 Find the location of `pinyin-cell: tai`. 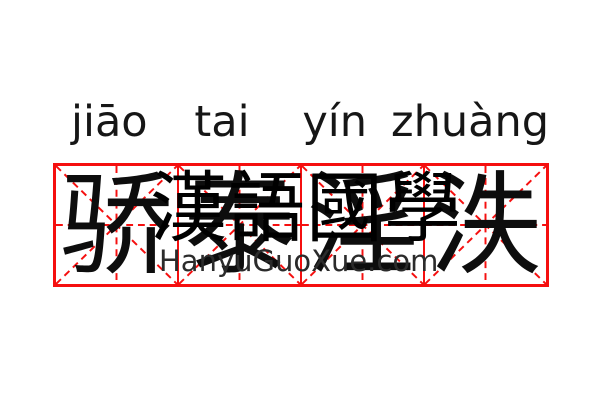

pinyin-cell: tai is located at coordinates (222, 122).